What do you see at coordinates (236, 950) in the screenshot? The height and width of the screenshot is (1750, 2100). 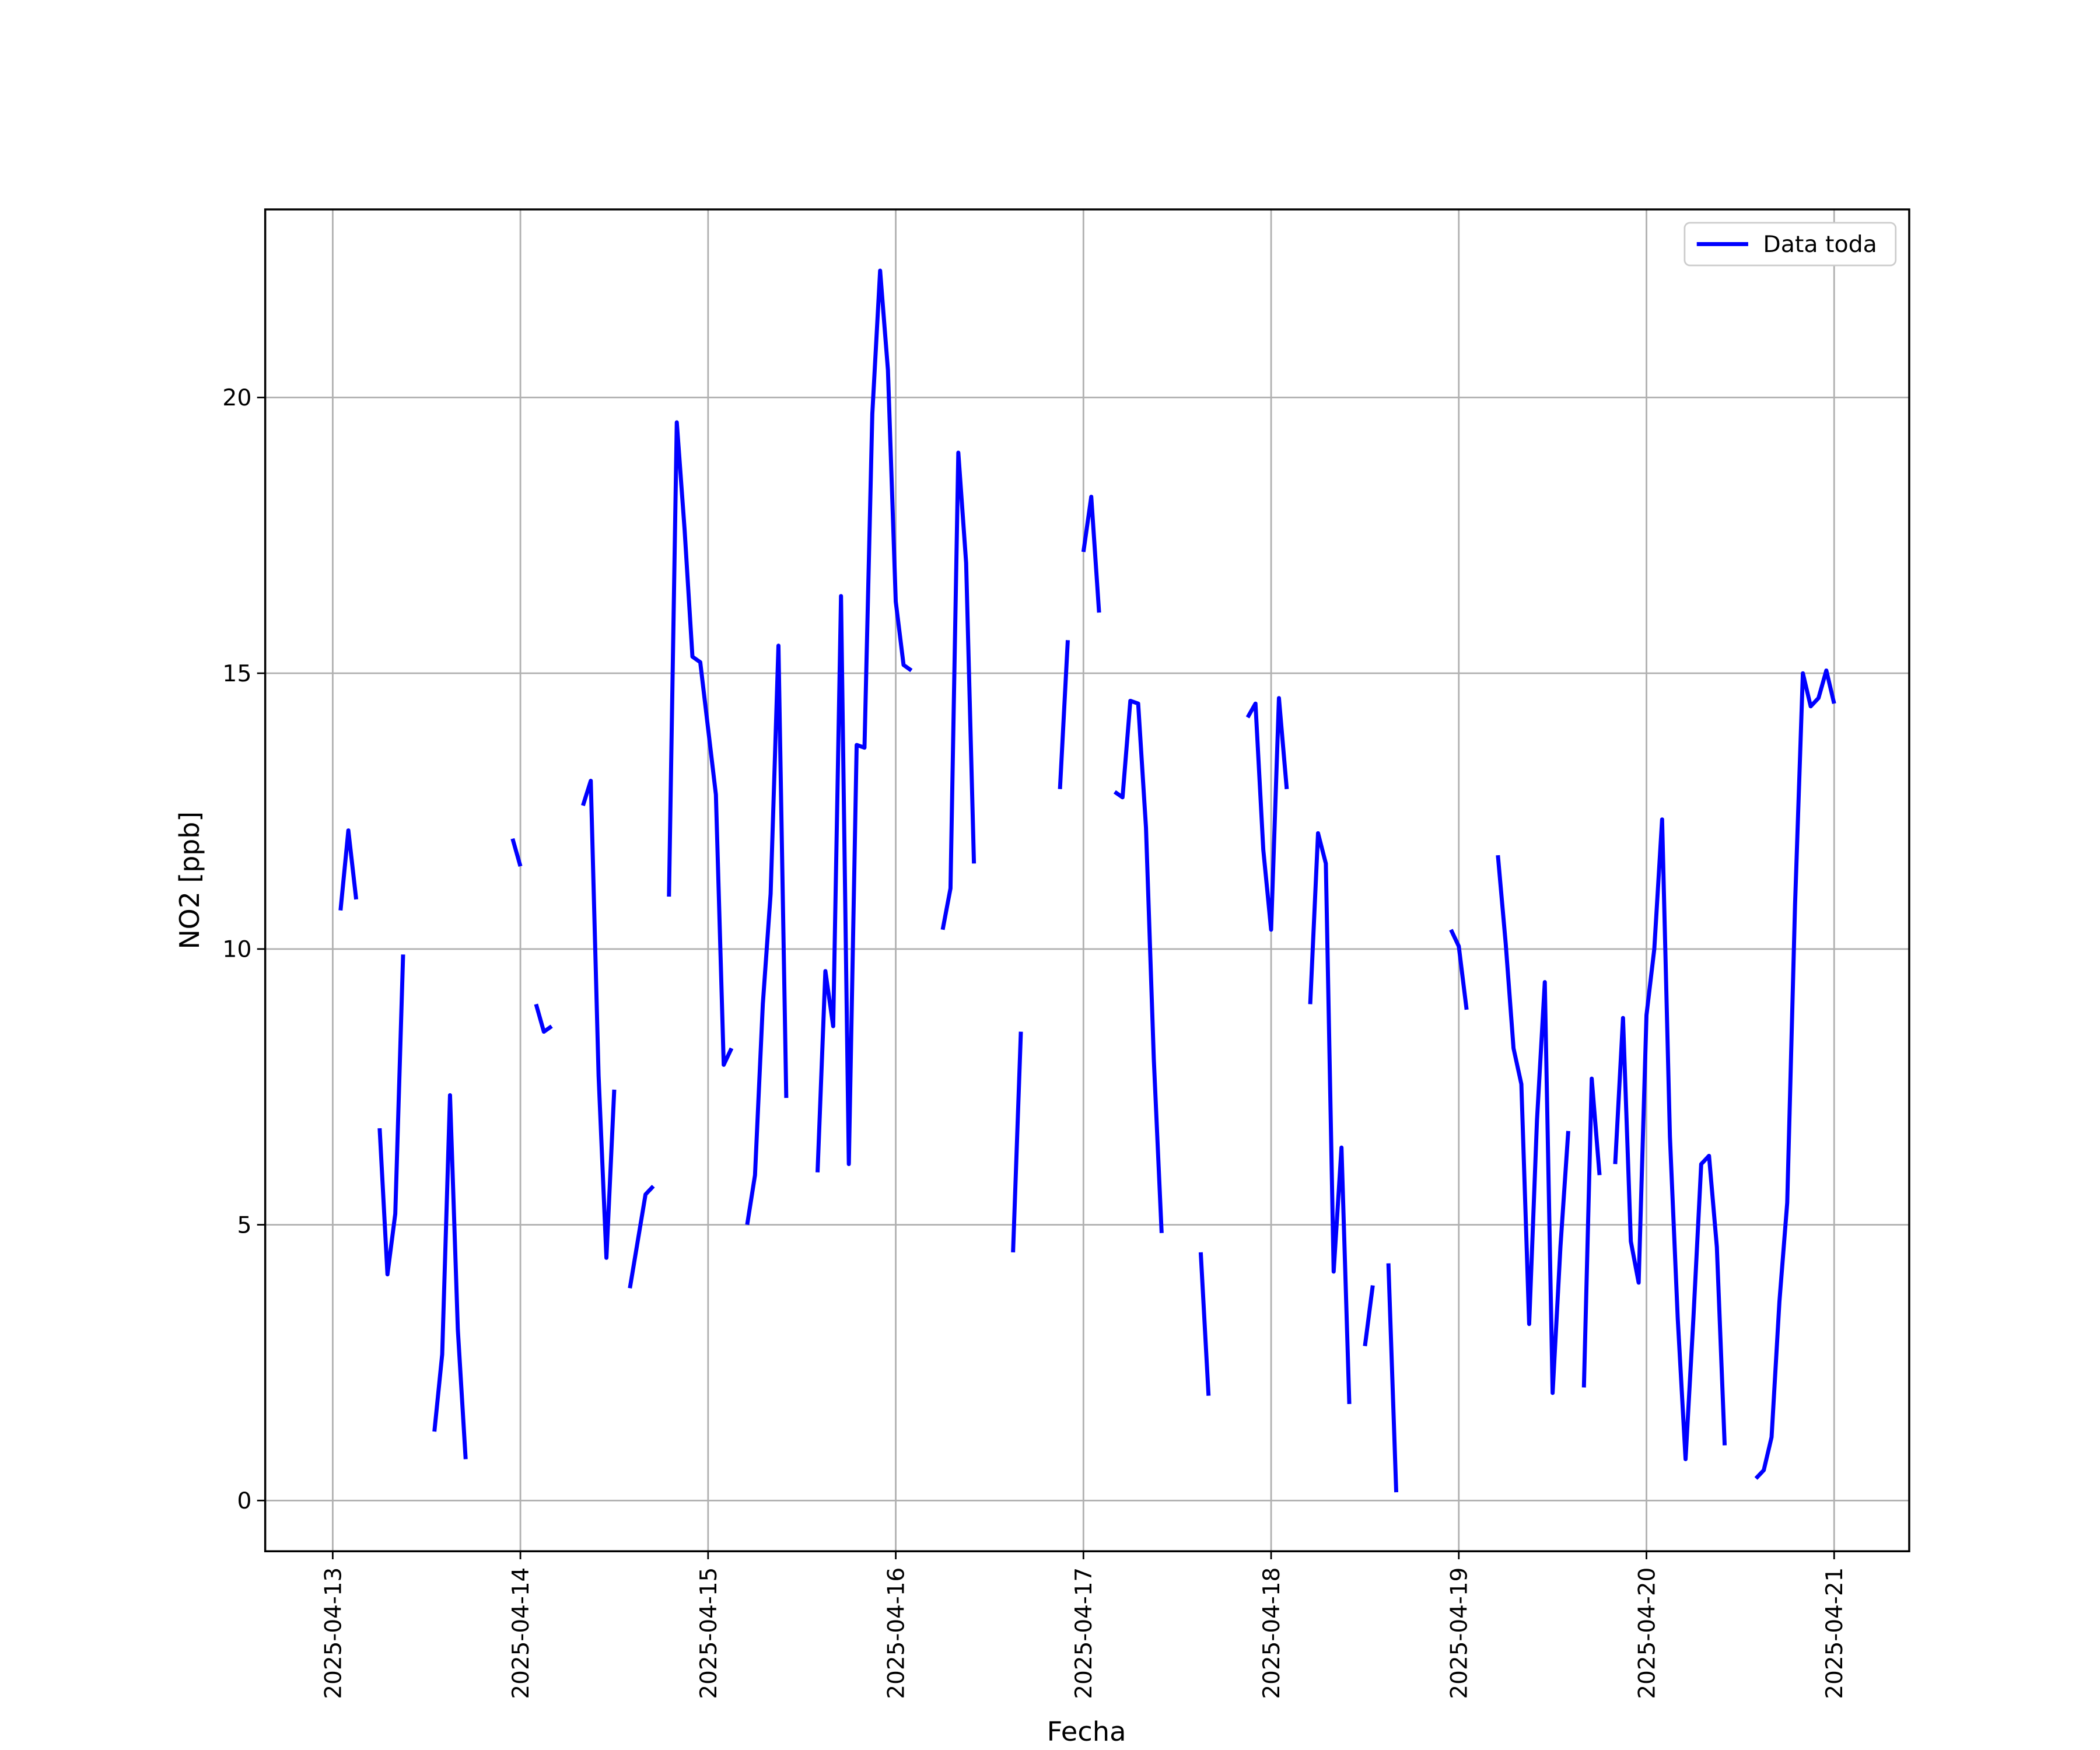 I see `y-tick-label: 10` at bounding box center [236, 950].